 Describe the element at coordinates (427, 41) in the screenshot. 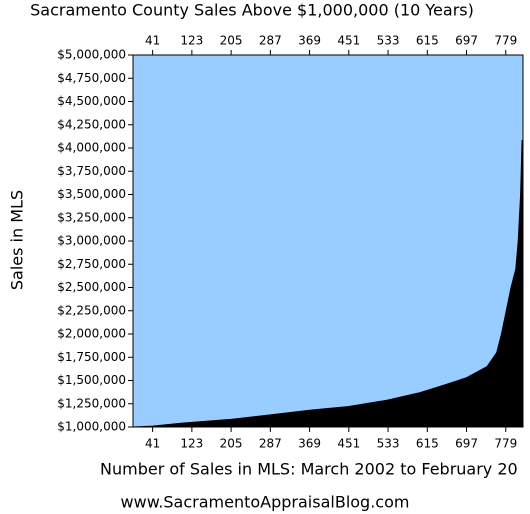

I see `x-tick-label-top: 615` at that location.